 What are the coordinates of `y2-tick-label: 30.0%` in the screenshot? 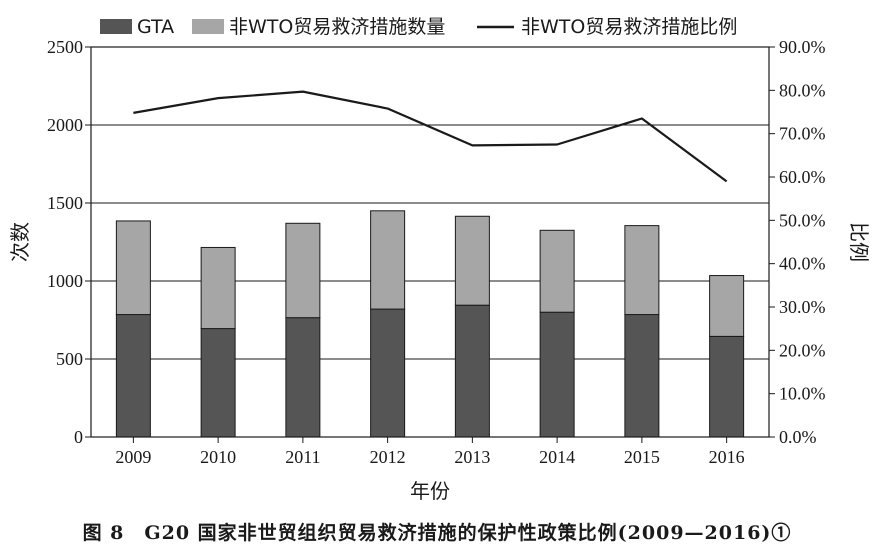 It's located at (802, 307).